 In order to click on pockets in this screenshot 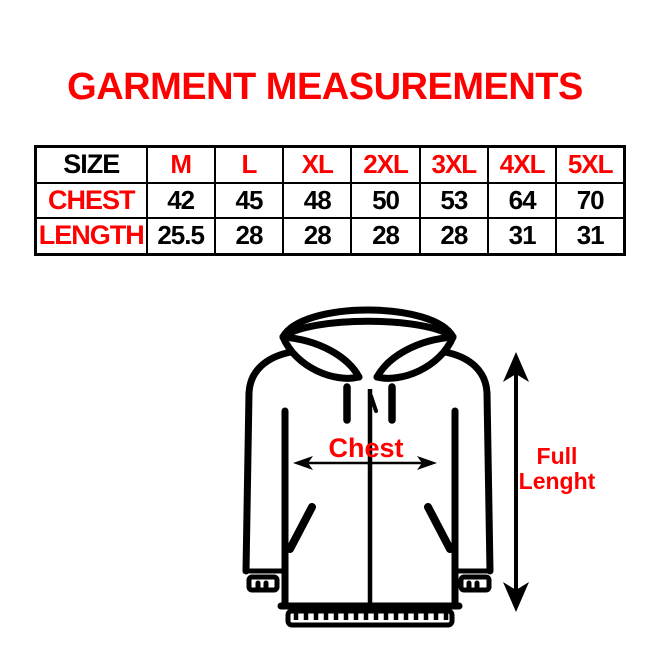, I will do `click(370, 528)`.